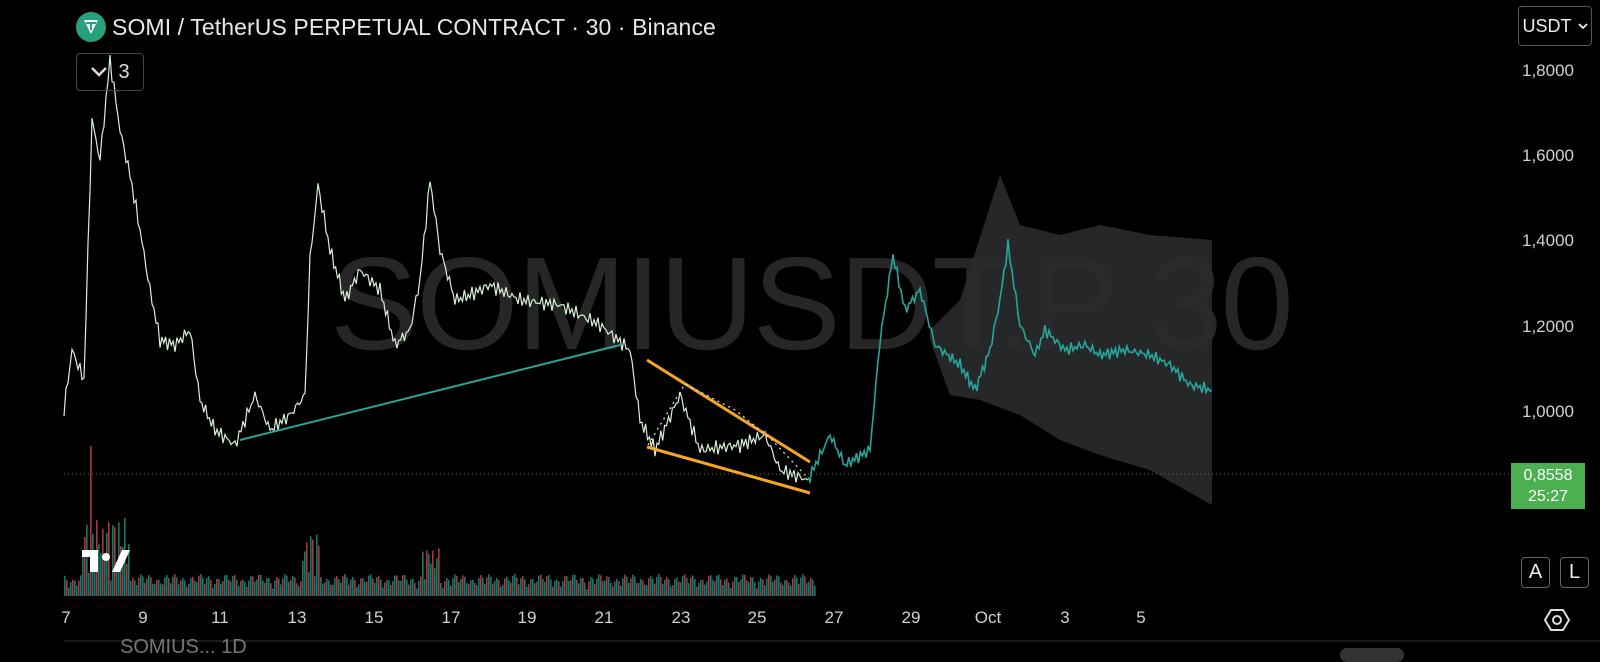 The width and height of the screenshot is (1600, 662). What do you see at coordinates (1555, 26) in the screenshot?
I see `currency-selector: USDT` at bounding box center [1555, 26].